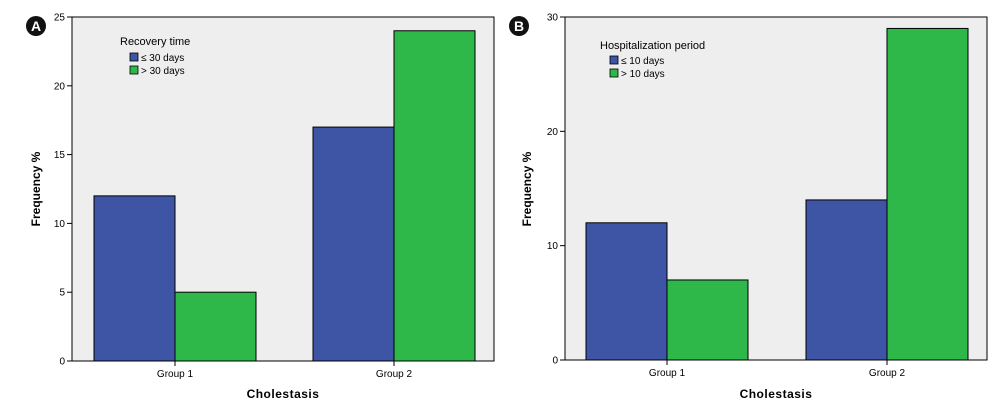 This screenshot has height=408, width=997. I want to click on legend-title: Hospitalization period, so click(652, 46).